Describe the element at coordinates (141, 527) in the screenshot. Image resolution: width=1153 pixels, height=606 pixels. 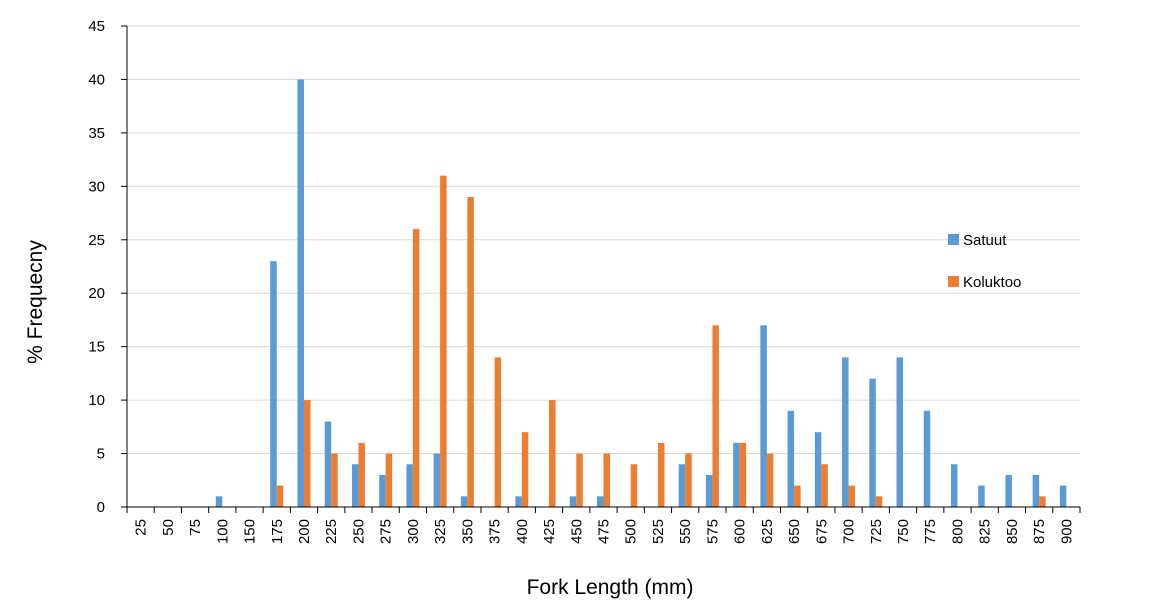
I see `x-tick-label: 25` at that location.